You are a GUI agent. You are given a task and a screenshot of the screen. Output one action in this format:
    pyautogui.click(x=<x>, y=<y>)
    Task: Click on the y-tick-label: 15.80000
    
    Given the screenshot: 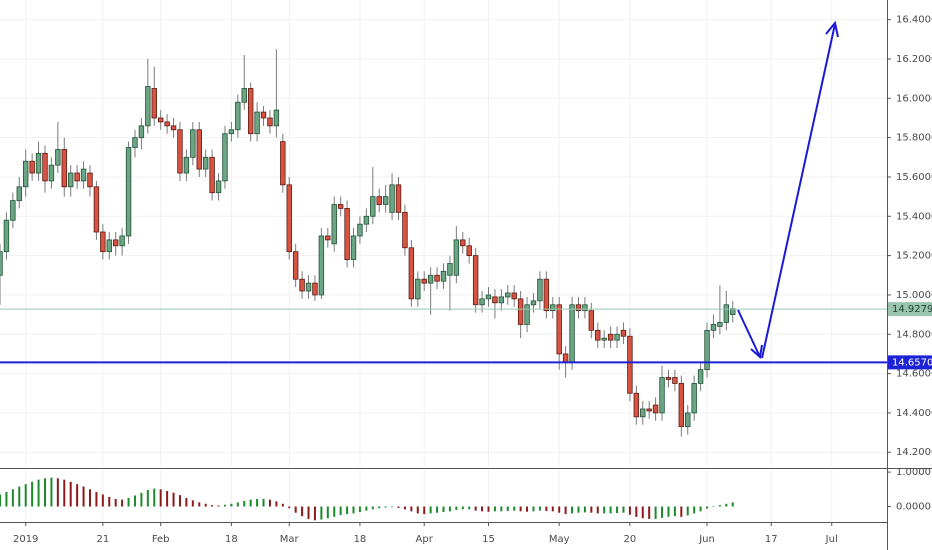 What is the action you would take?
    pyautogui.click(x=914, y=138)
    